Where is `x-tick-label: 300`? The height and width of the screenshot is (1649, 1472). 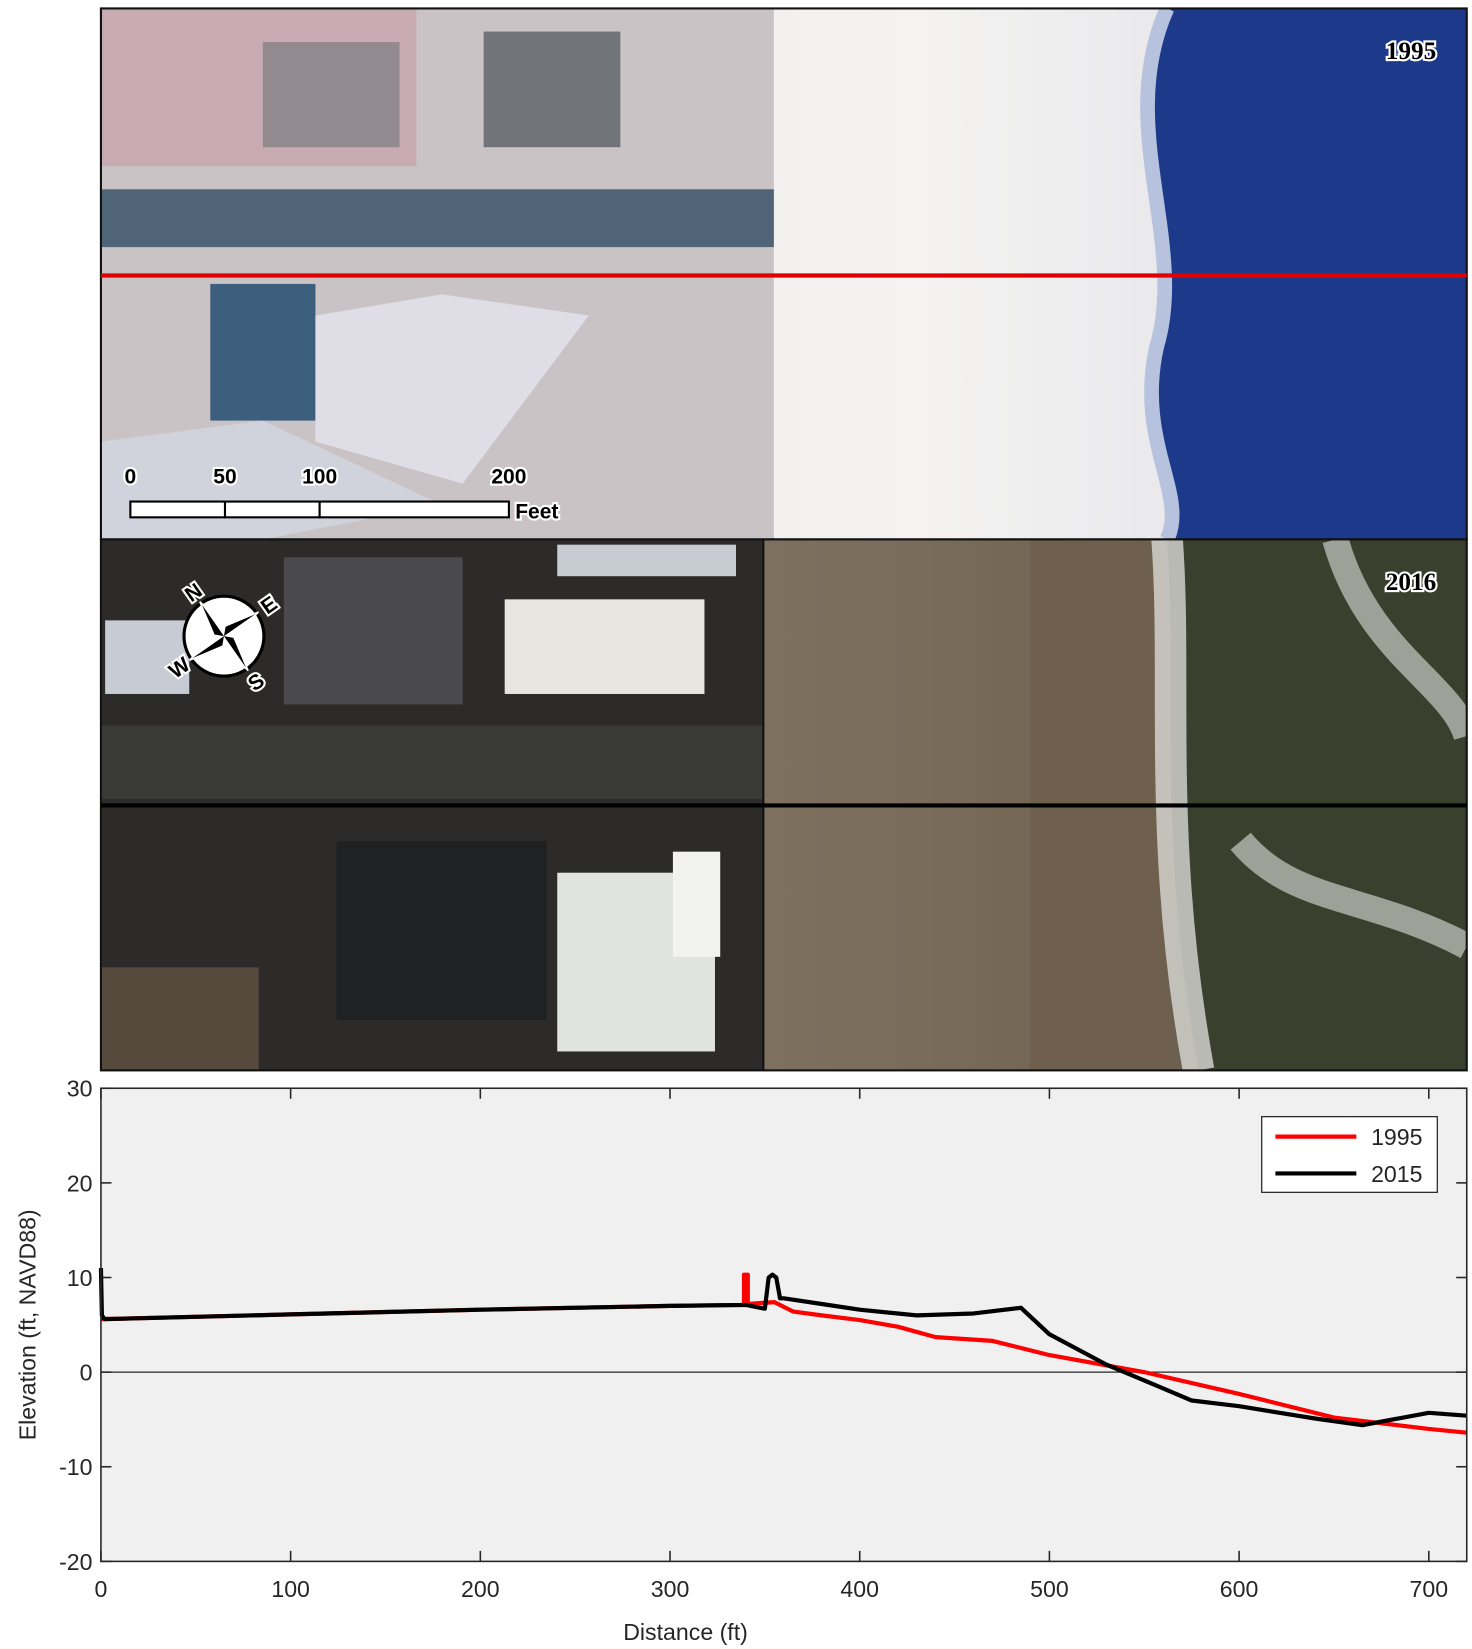 x-tick-label: 300 is located at coordinates (670, 1589).